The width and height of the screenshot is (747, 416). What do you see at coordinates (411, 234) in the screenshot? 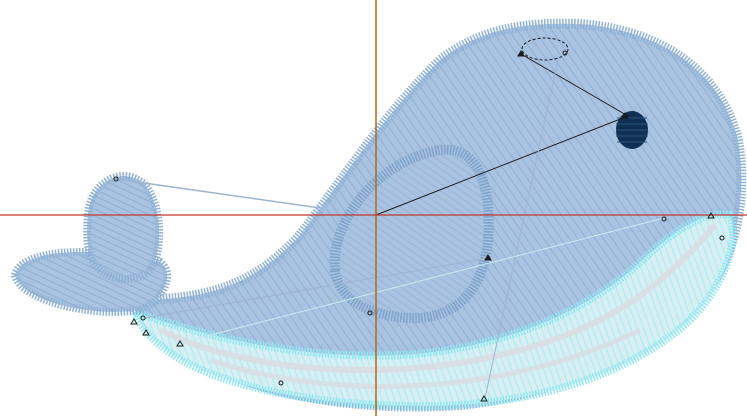
I see `whale-head-patch` at bounding box center [411, 234].